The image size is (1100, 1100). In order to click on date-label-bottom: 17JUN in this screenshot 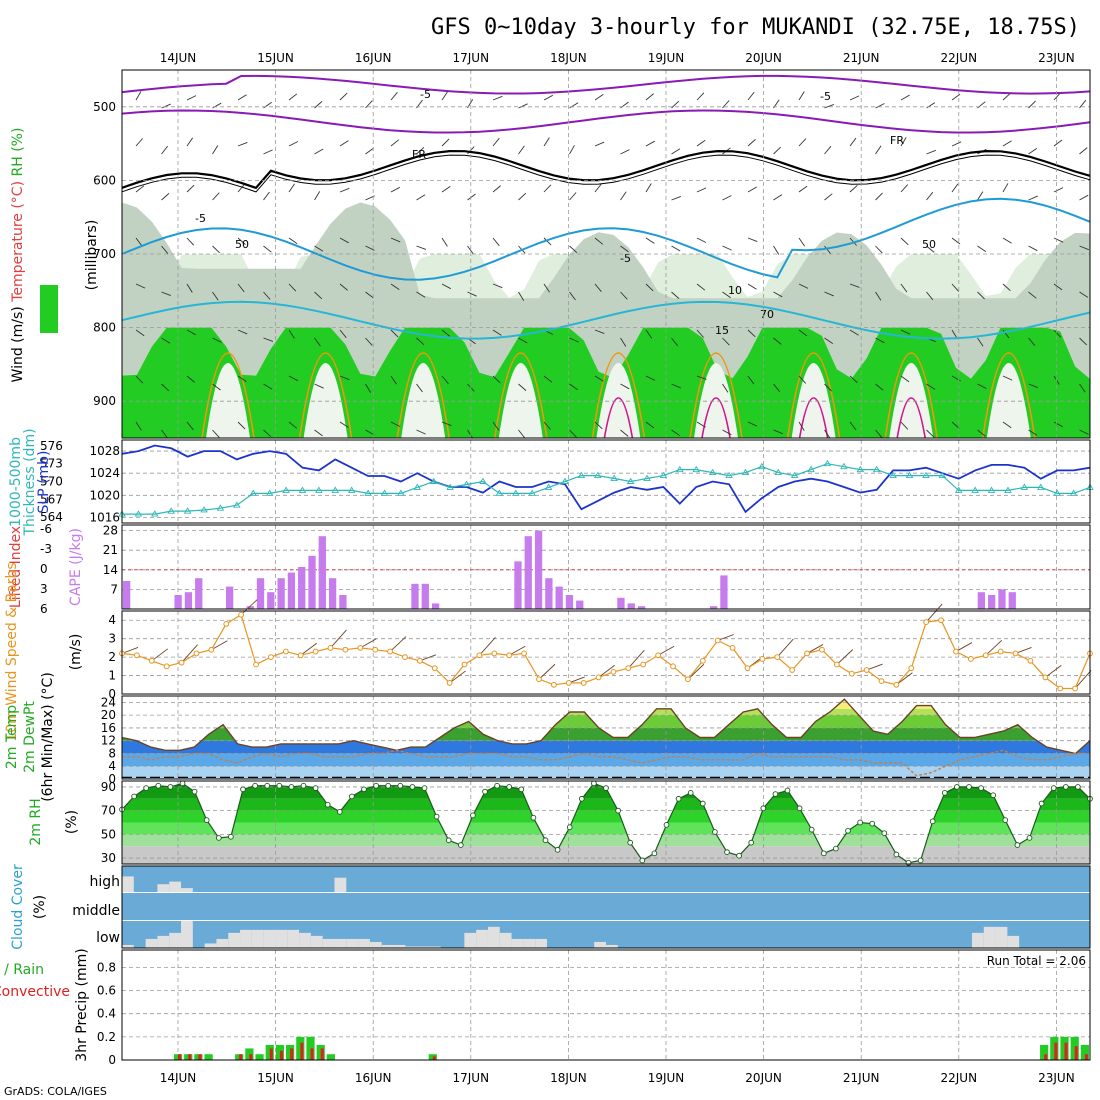, I will do `click(471, 1078)`.